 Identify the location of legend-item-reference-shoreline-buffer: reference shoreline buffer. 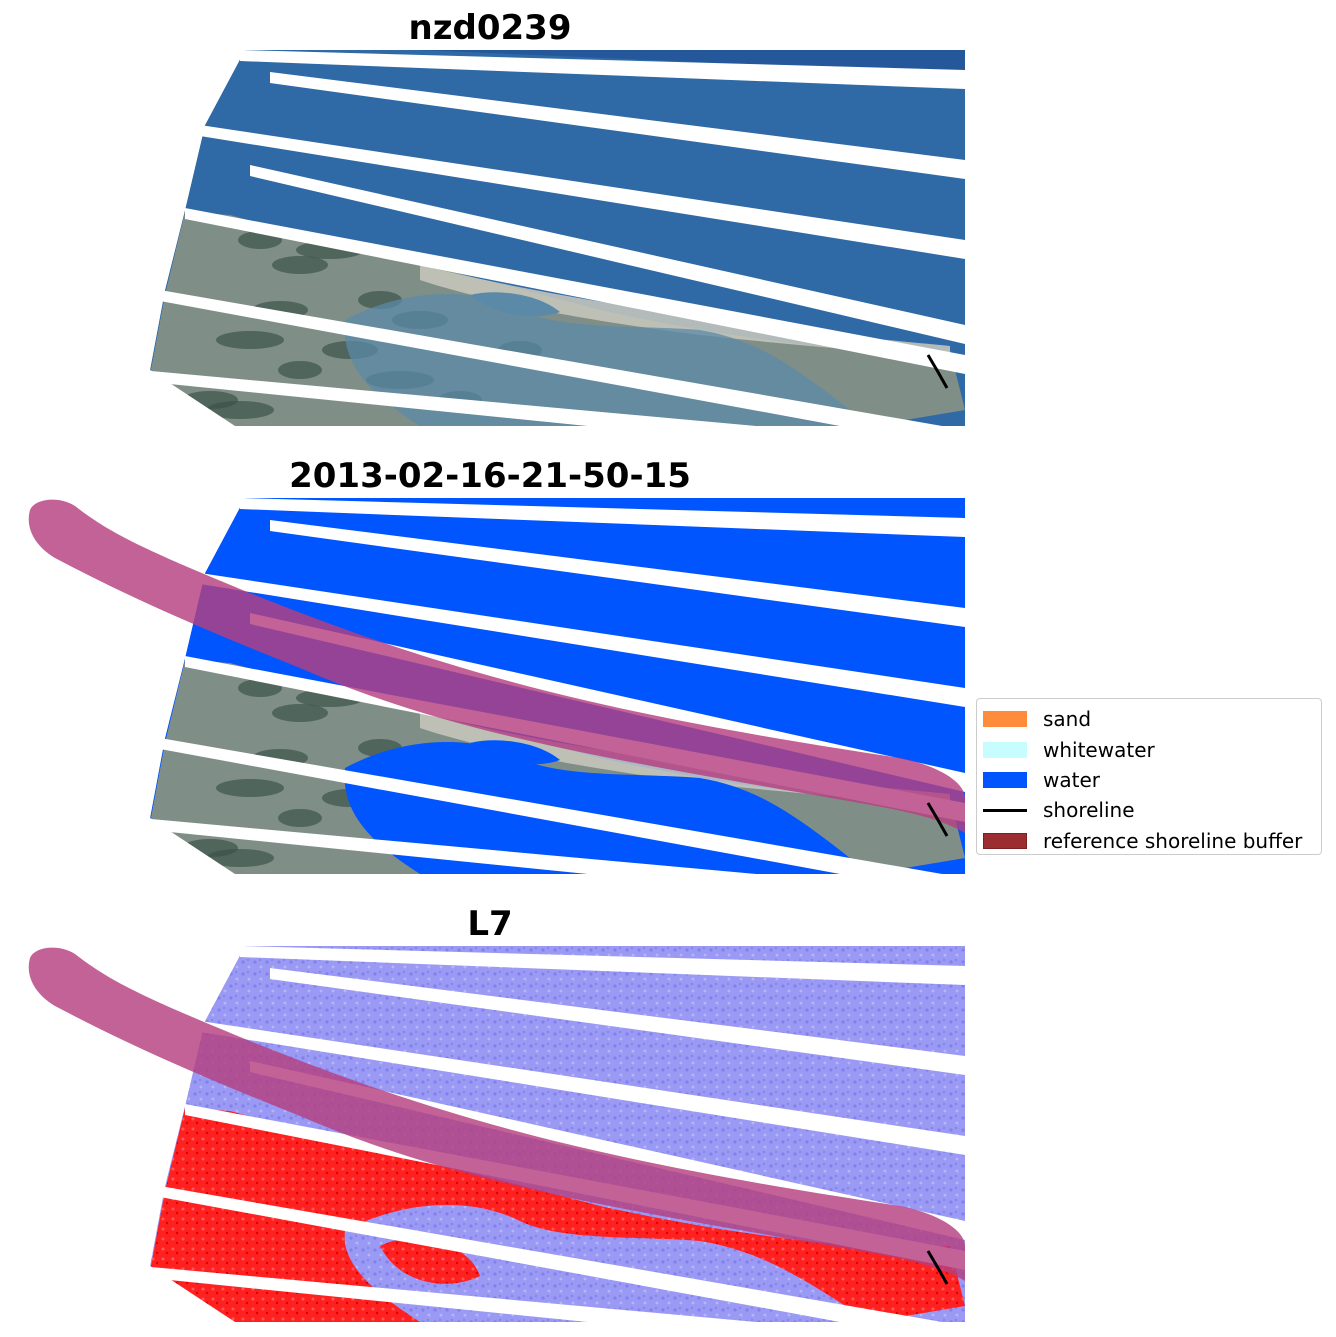
(1152, 841).